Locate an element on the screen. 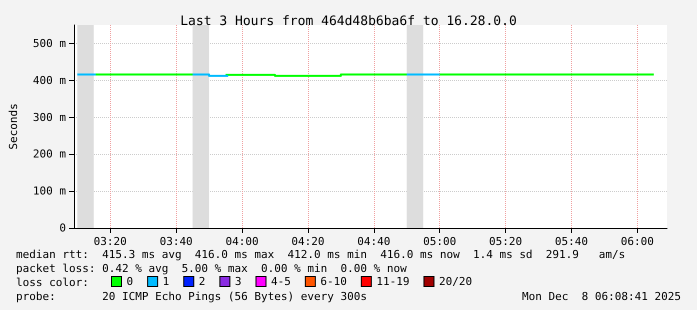 The image size is (697, 310). legend-label: 4-5 is located at coordinates (280, 281).